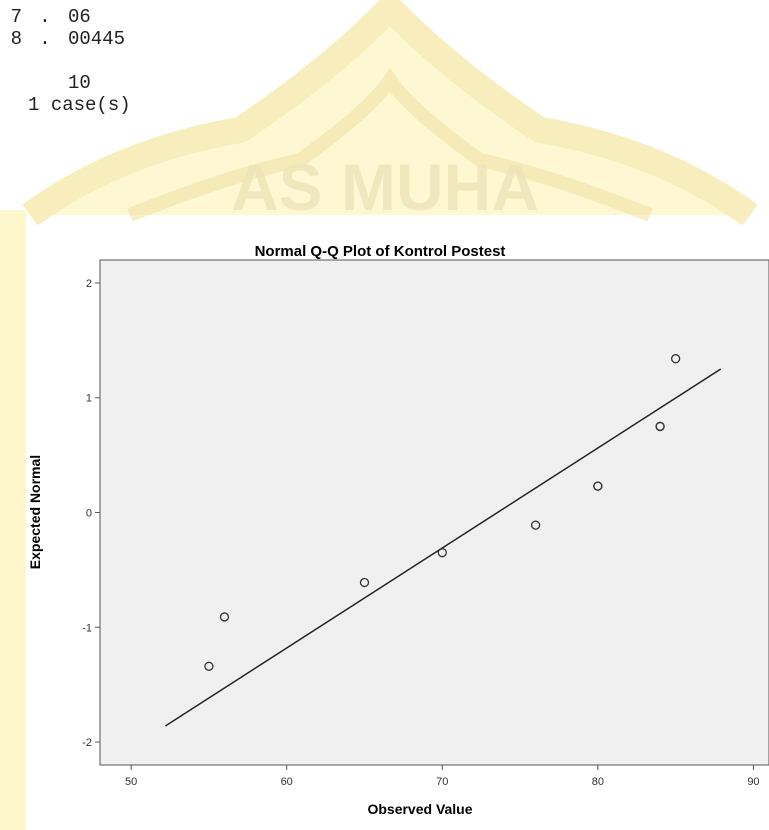 This screenshot has width=769, height=830. Describe the element at coordinates (419, 809) in the screenshot. I see `x-axis-label: Observed Value` at that location.